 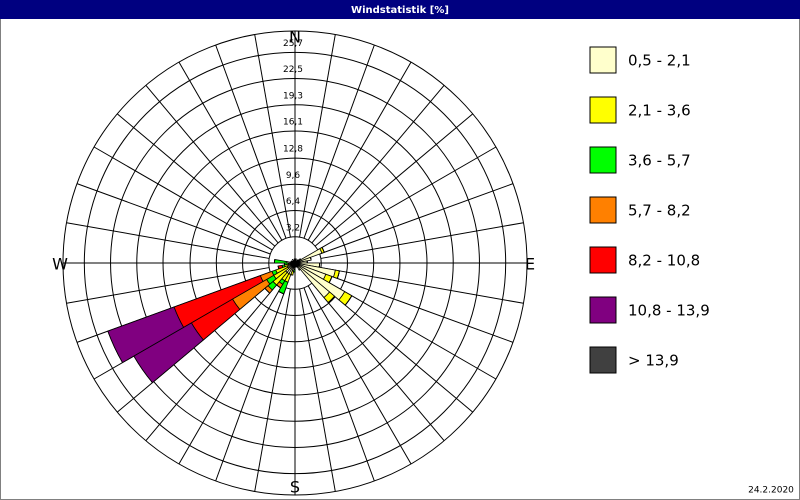 I want to click on r-tick-label: 6,4, so click(x=293, y=202).